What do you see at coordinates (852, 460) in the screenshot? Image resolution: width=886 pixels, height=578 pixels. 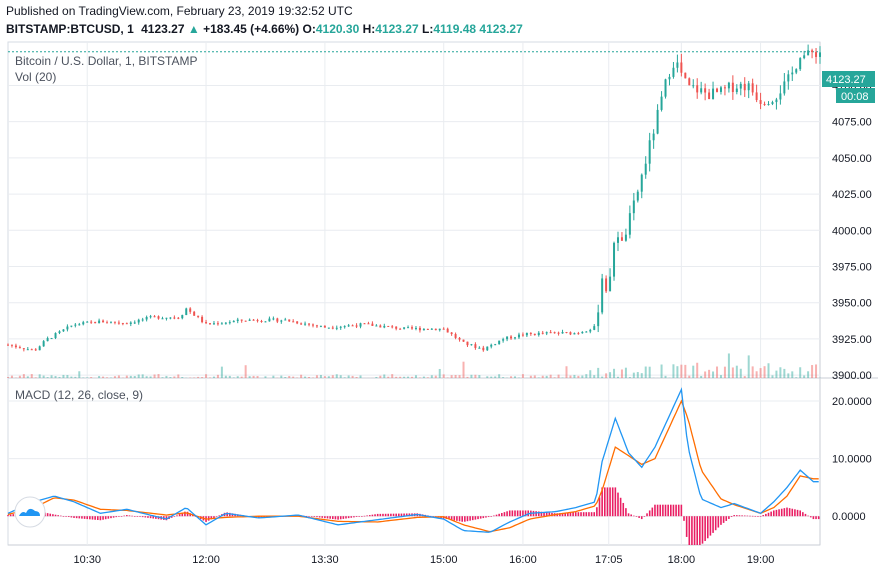 I see `macd-tick-label: 10.0000` at bounding box center [852, 460].